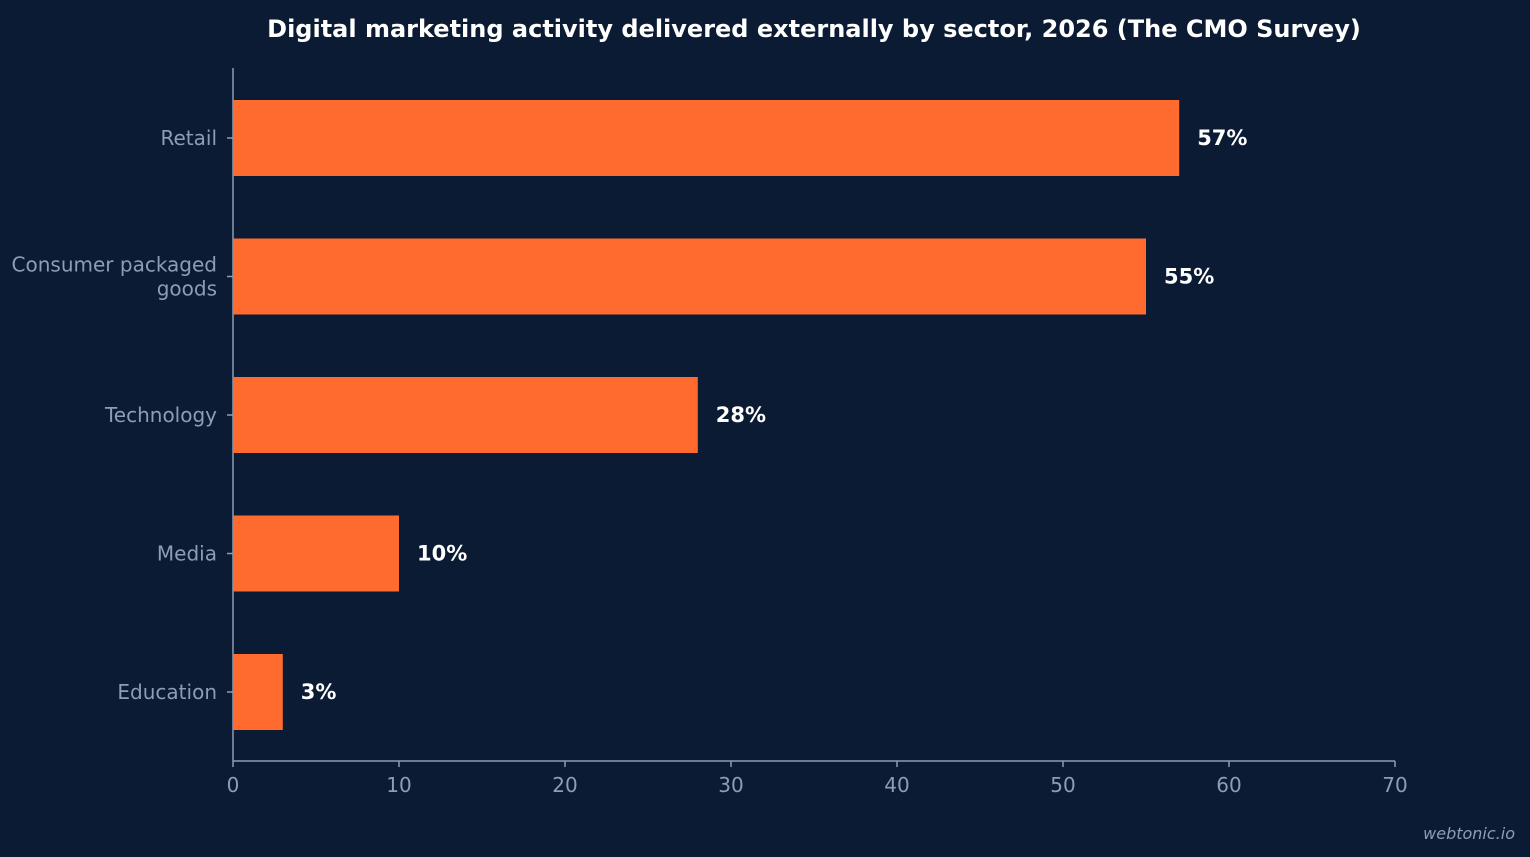 This screenshot has height=857, width=1530. What do you see at coordinates (160, 415) in the screenshot?
I see `category-label: Technology` at bounding box center [160, 415].